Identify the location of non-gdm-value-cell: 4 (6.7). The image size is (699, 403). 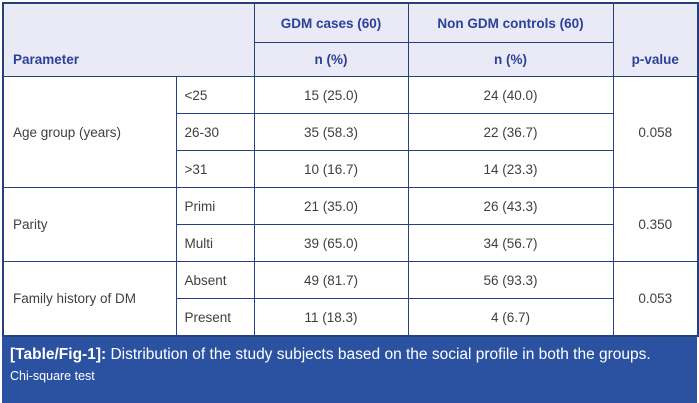
(510, 317).